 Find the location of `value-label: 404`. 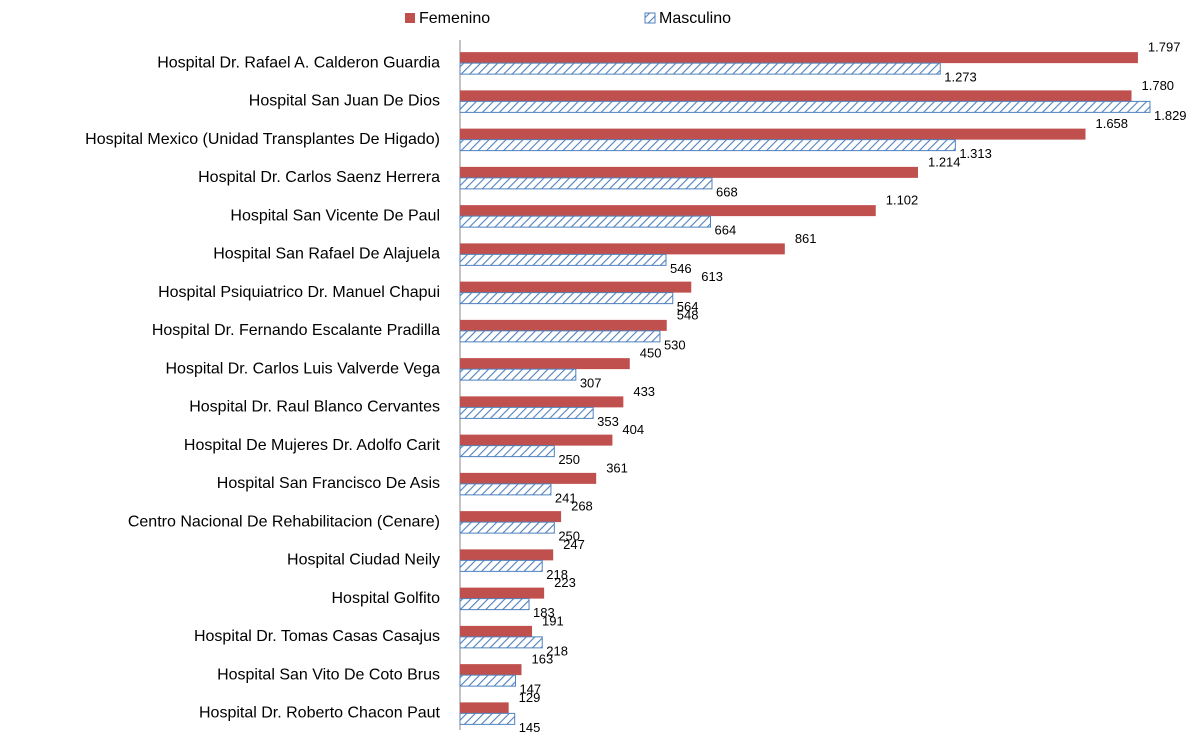

value-label: 404 is located at coordinates (633, 429).